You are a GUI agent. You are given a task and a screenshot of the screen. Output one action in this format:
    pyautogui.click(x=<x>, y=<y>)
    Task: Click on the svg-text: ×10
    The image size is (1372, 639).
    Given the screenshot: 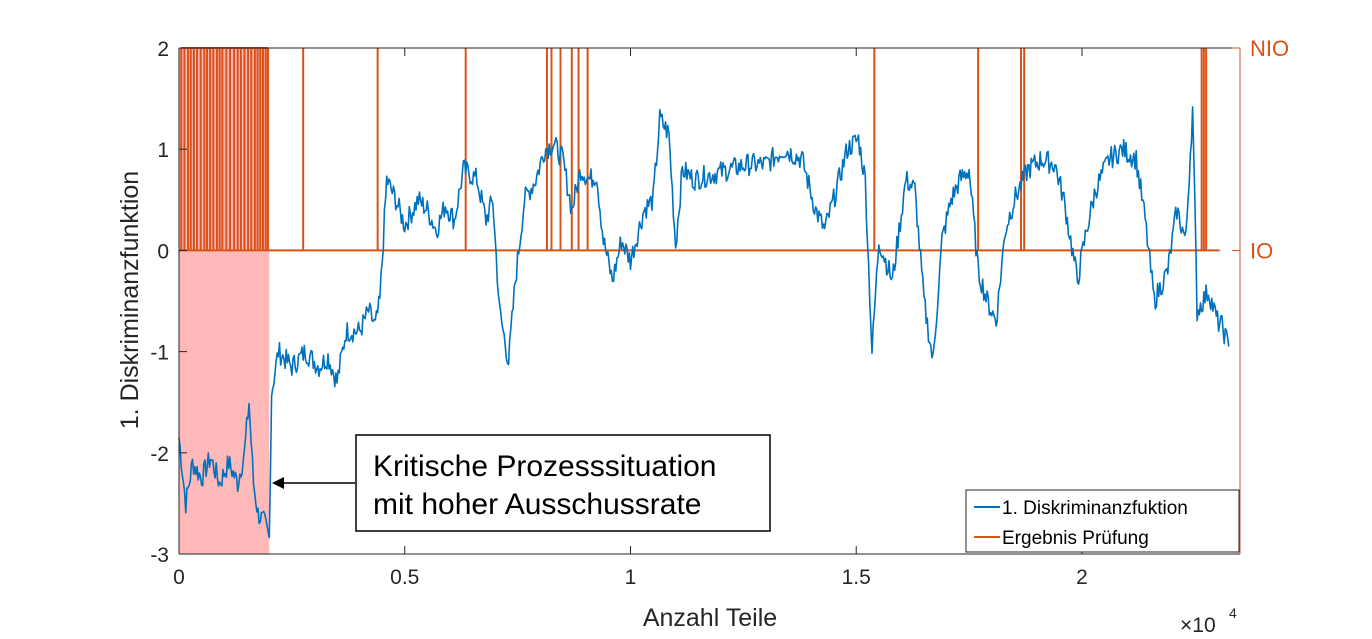 What is the action you would take?
    pyautogui.click(x=1198, y=625)
    